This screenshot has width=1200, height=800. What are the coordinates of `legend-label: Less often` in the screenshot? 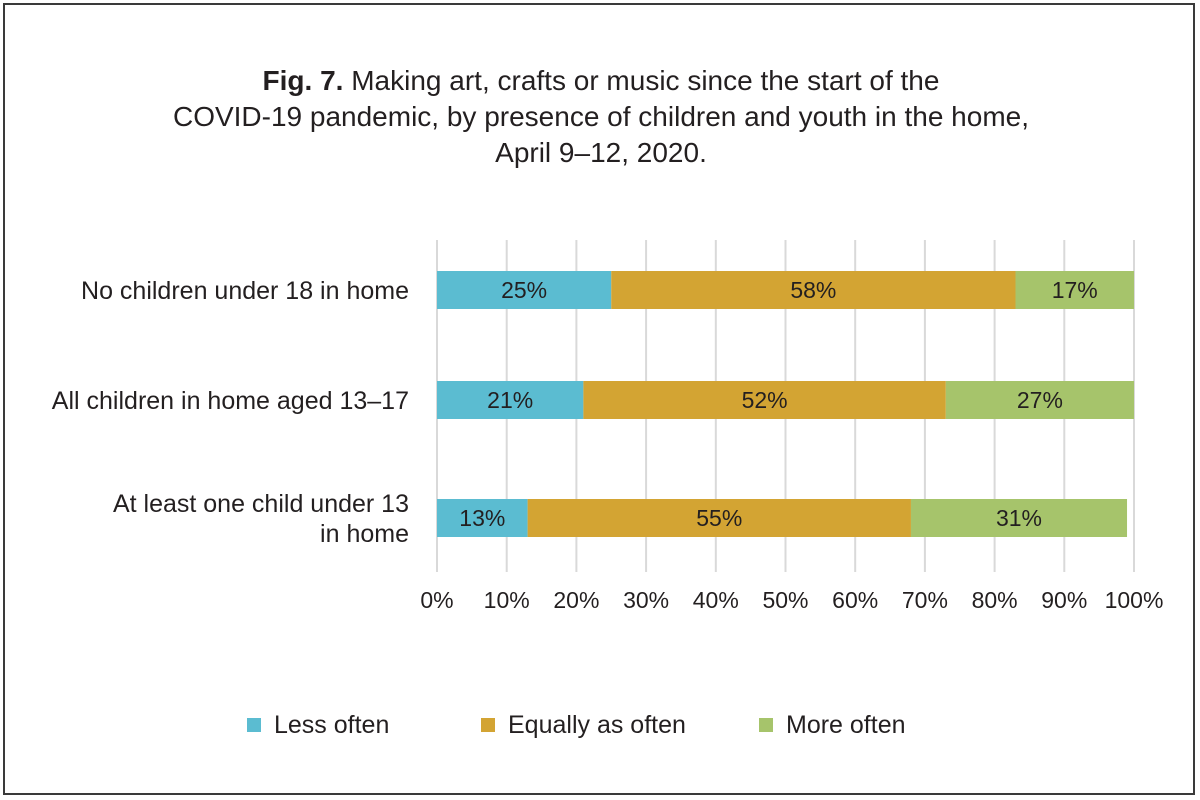 It's located at (331, 725).